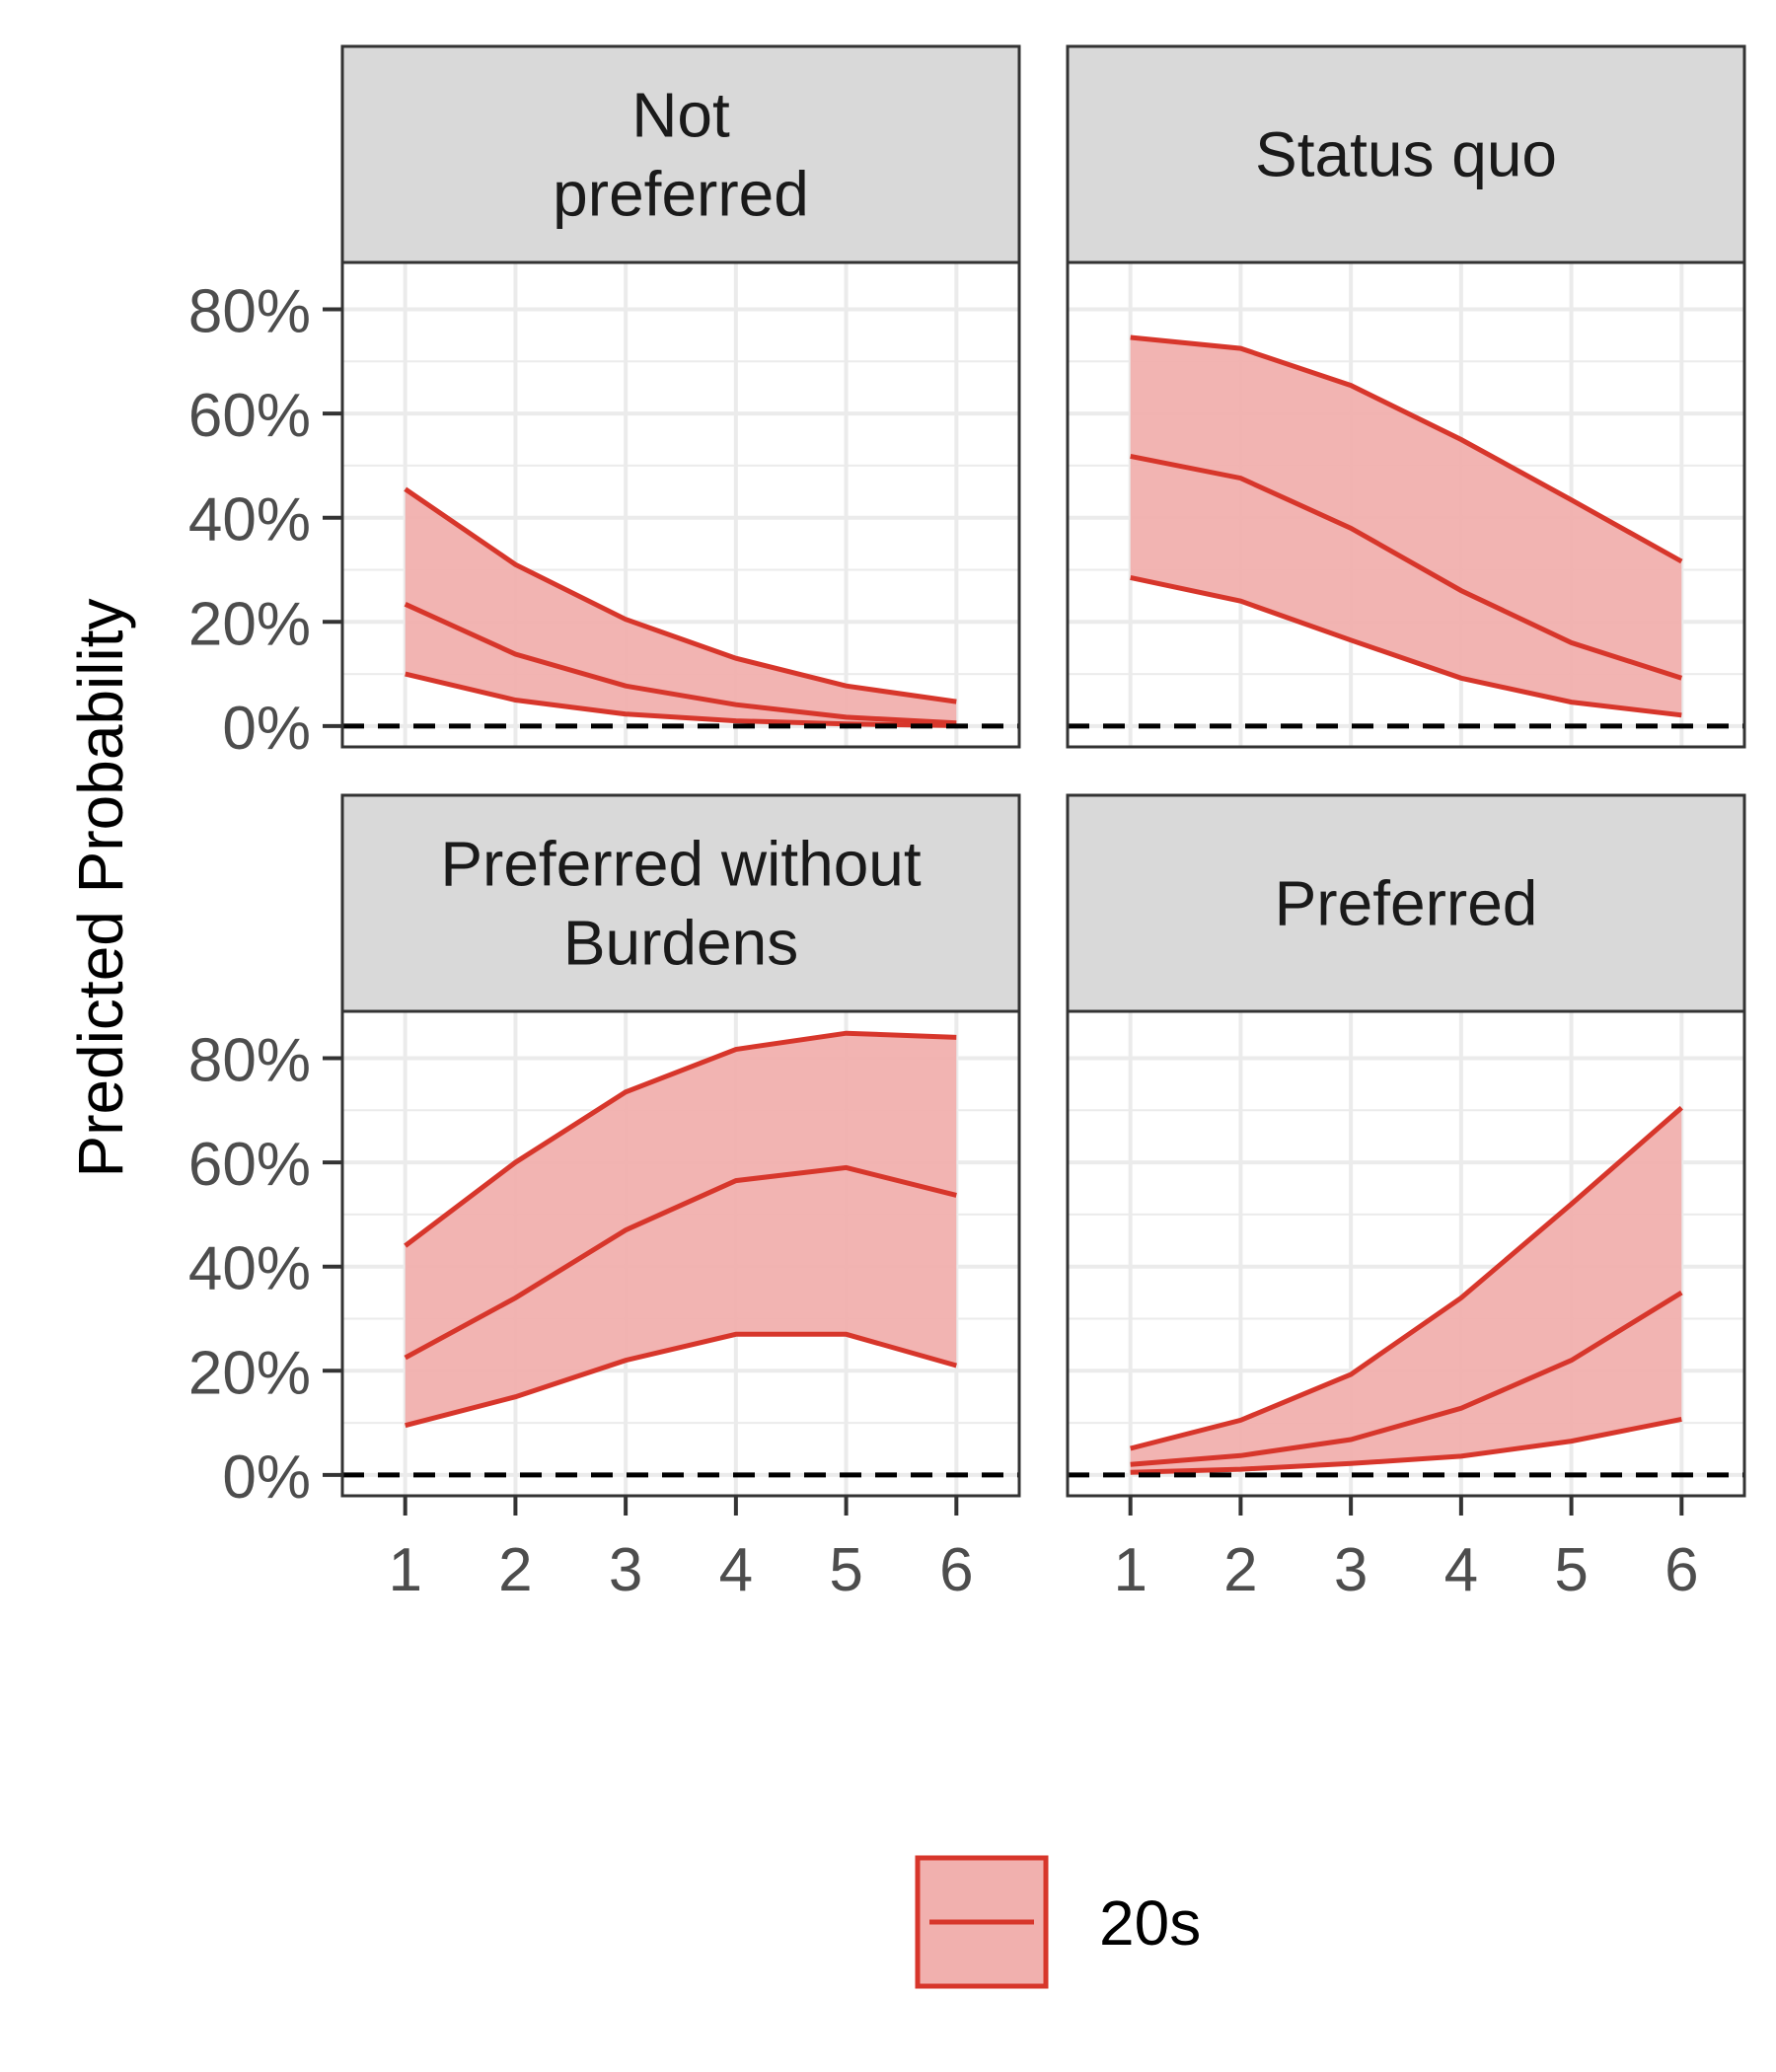  I want to click on facet-title: Preferred, so click(1407, 903).